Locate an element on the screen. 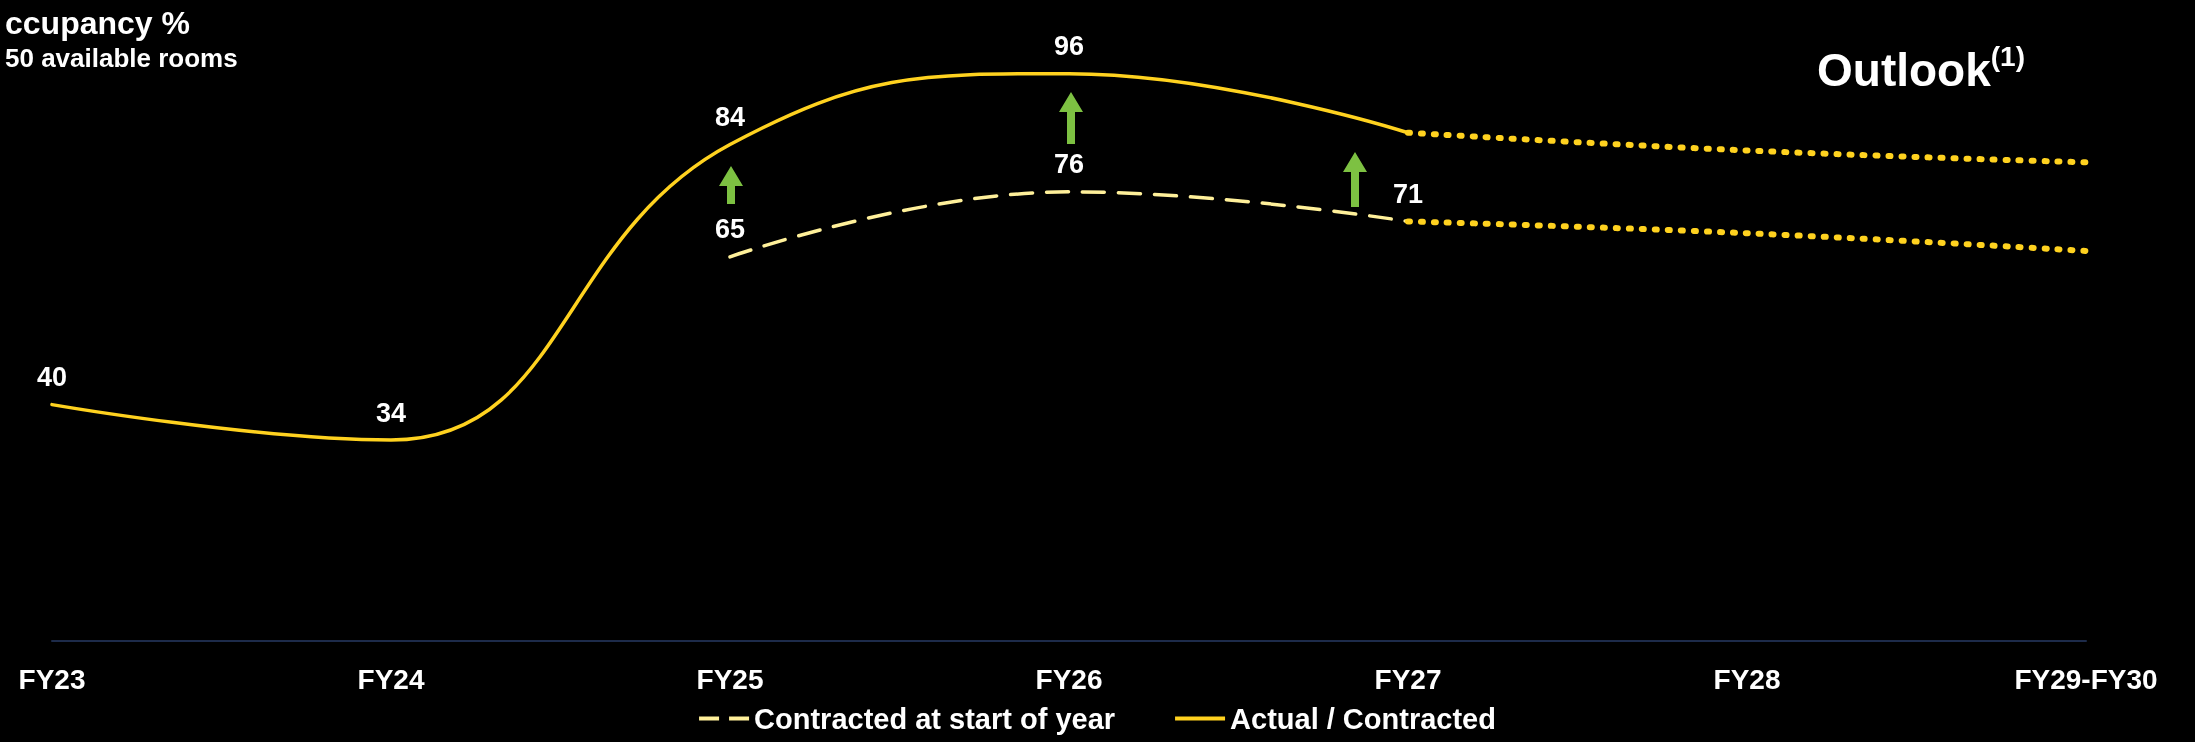  data-label: 40 is located at coordinates (52, 377).